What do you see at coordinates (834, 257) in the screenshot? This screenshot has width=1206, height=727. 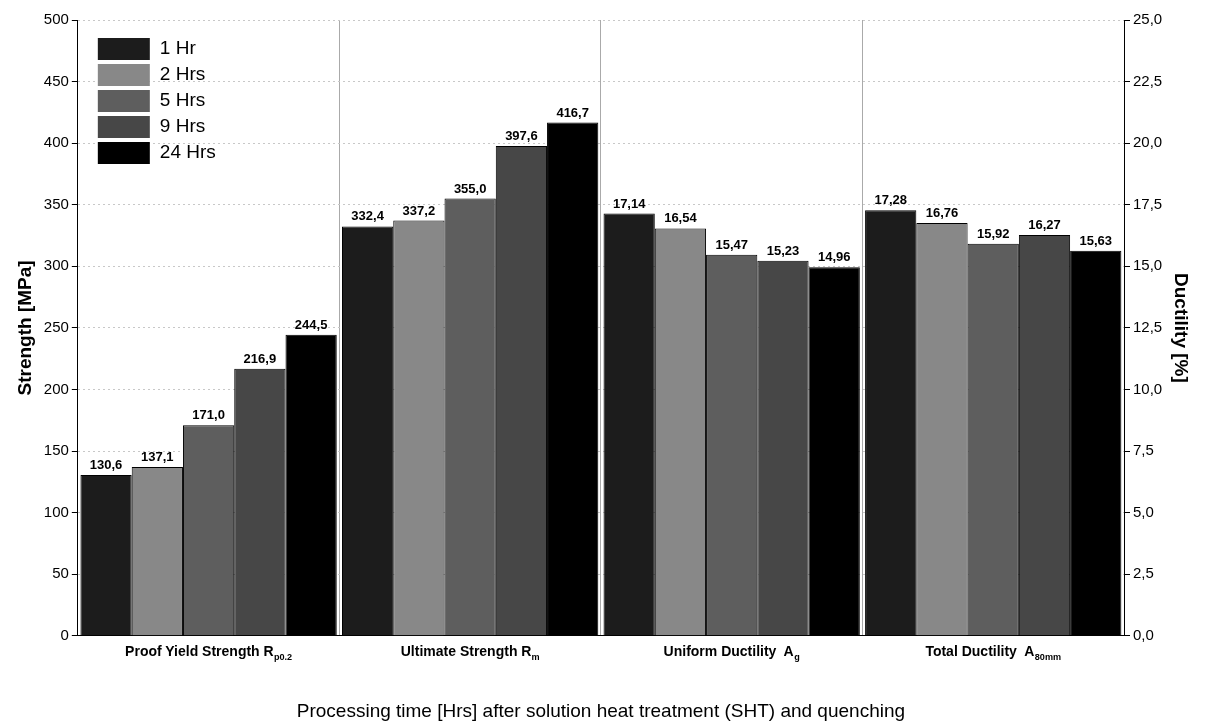 I see `data-label: 14,96` at bounding box center [834, 257].